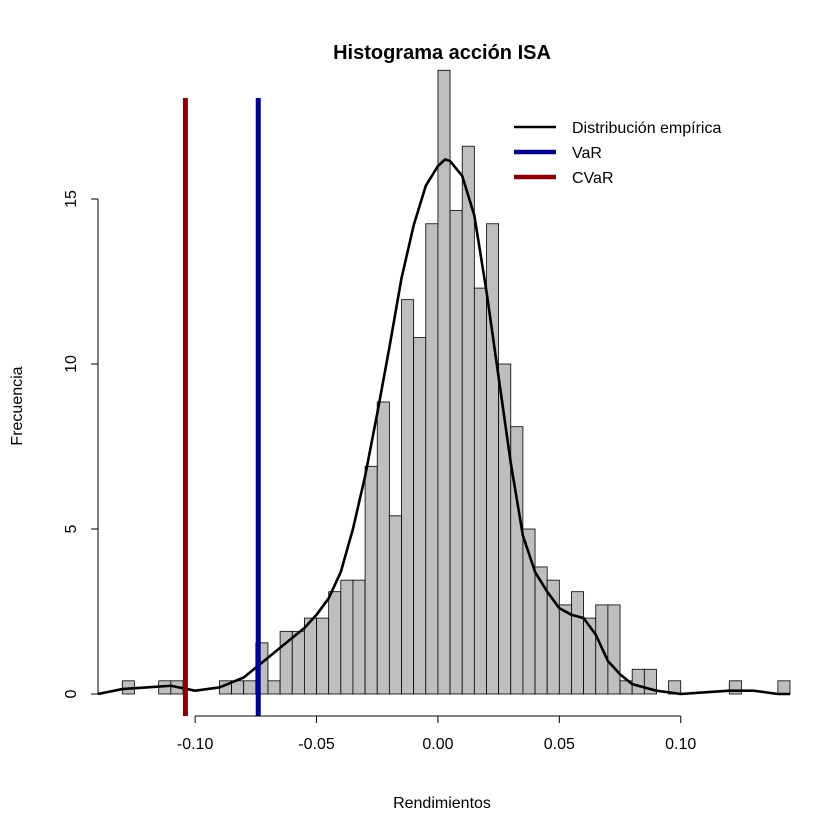  I want to click on legend-label: VaR, so click(587, 153).